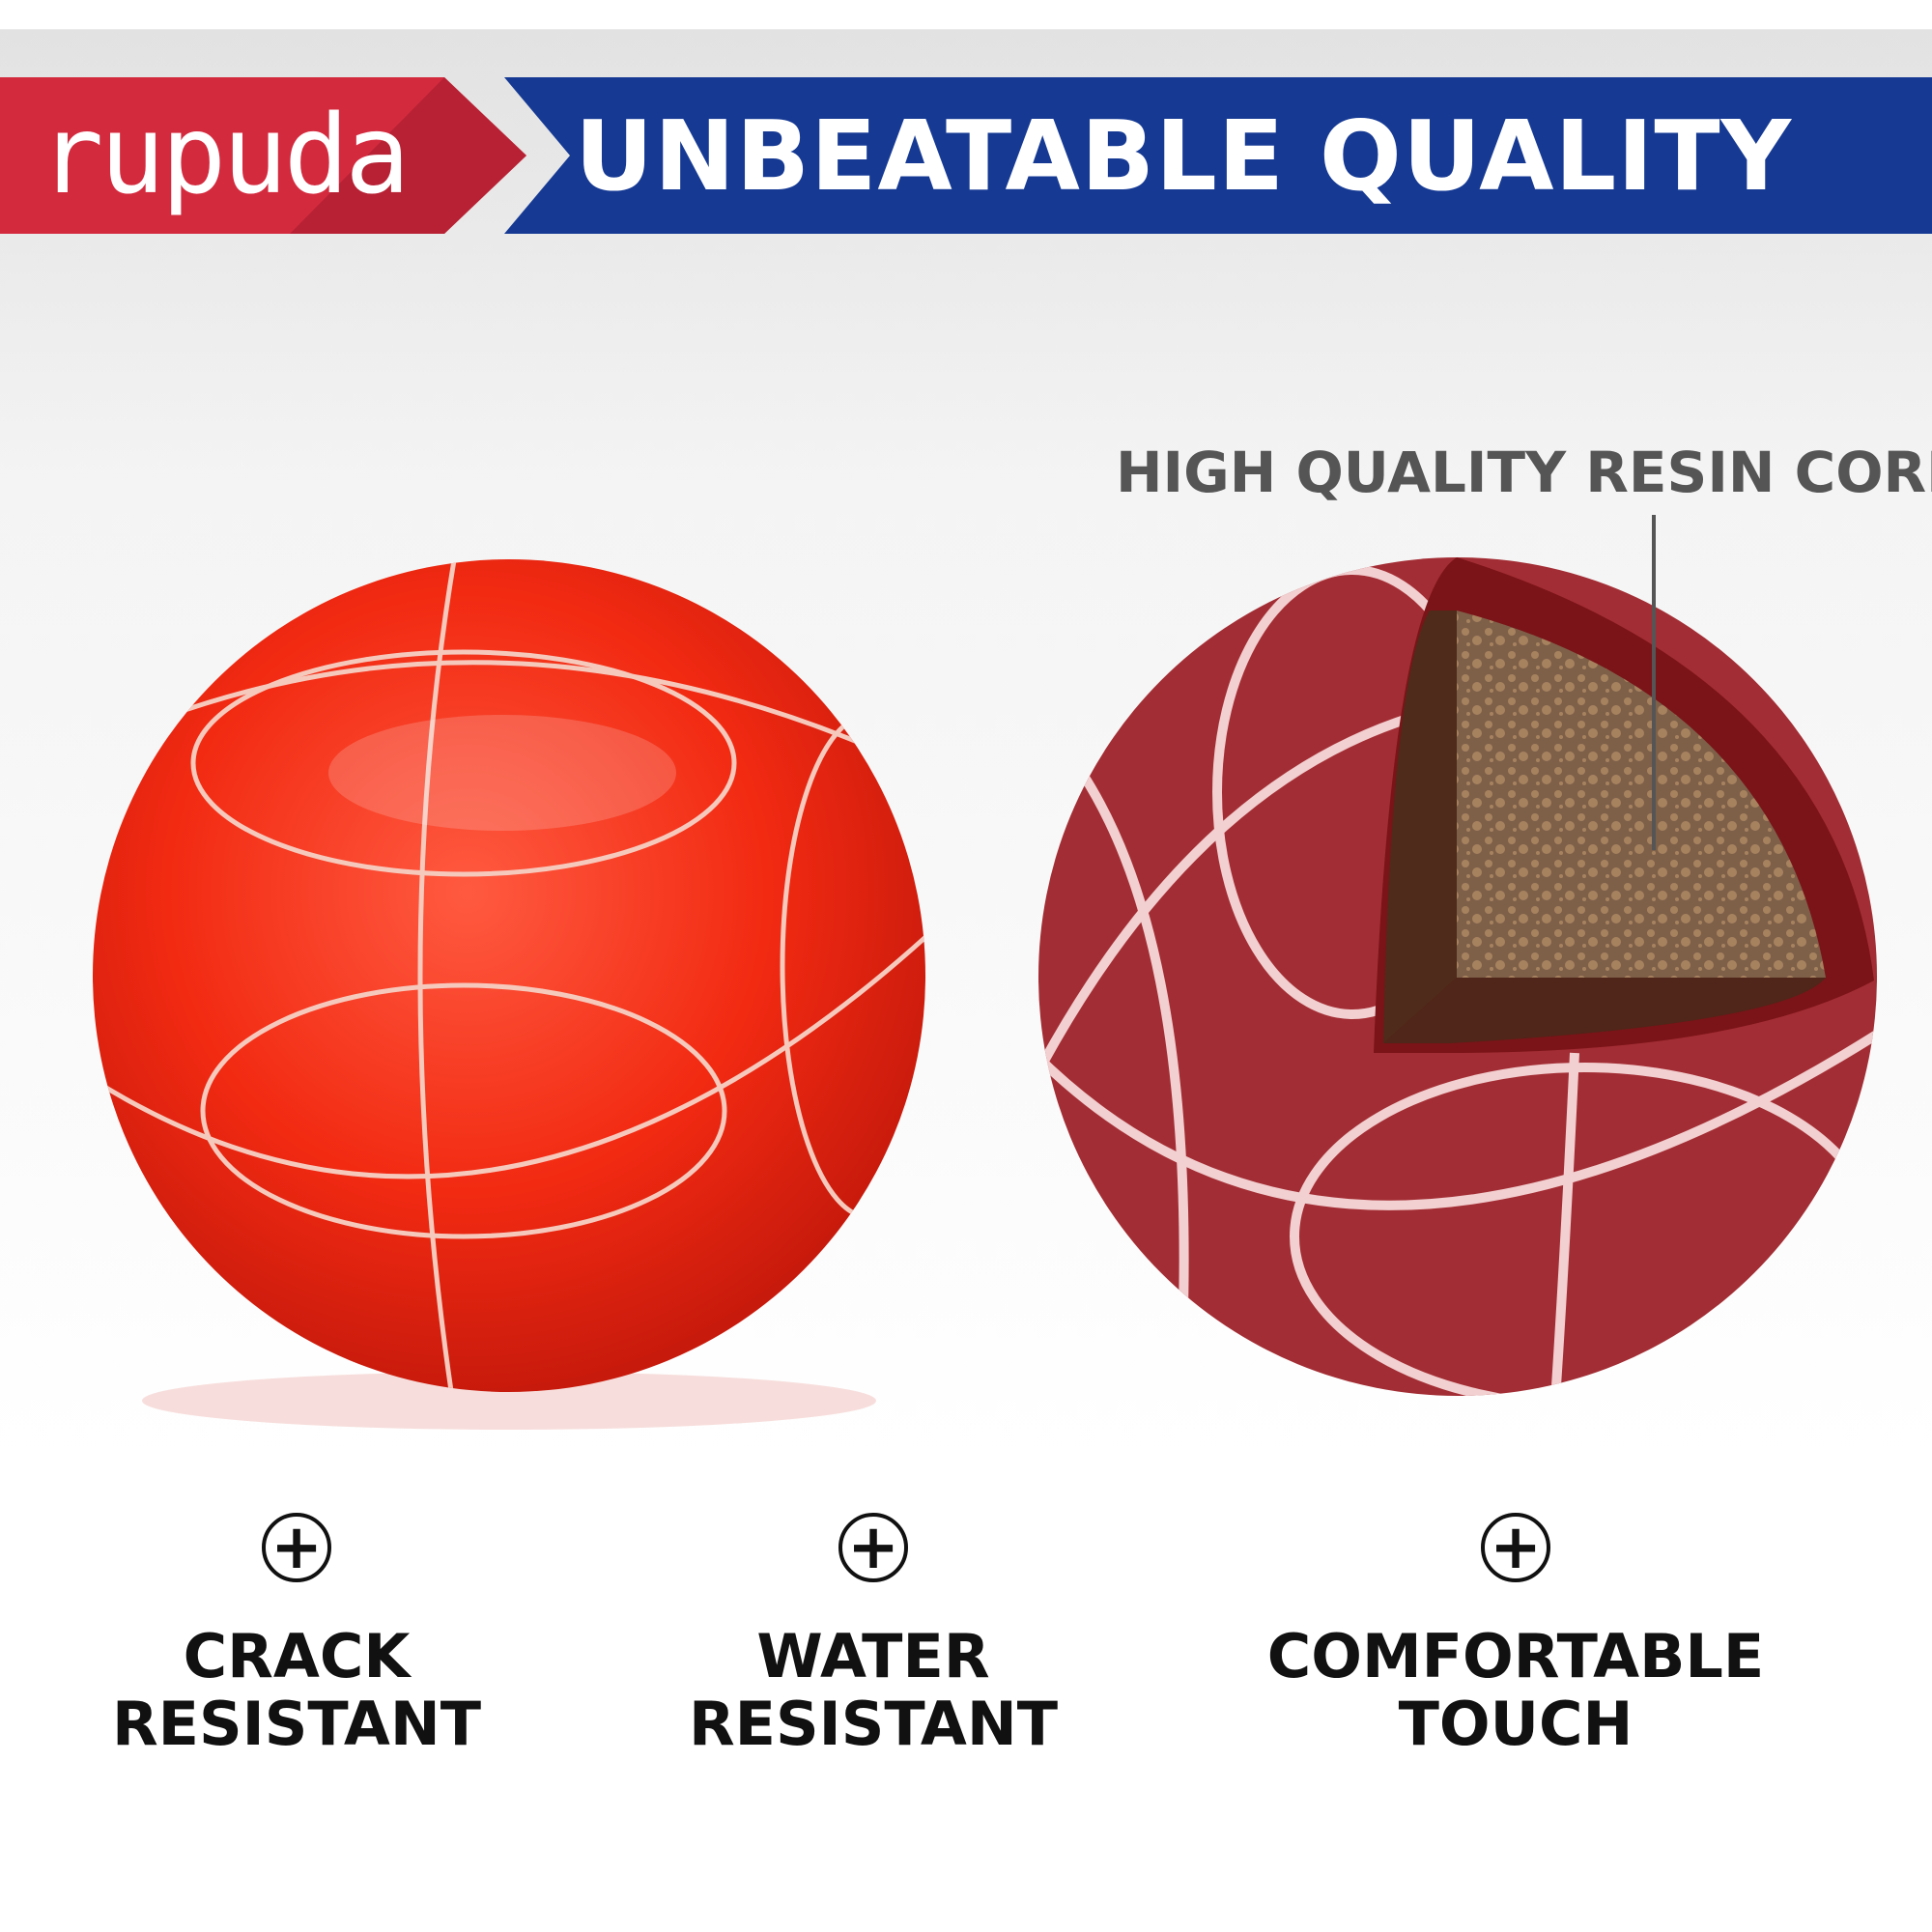 The image size is (1932, 1932). What do you see at coordinates (1516, 1724) in the screenshot?
I see `feature-line2: TOUCH` at bounding box center [1516, 1724].